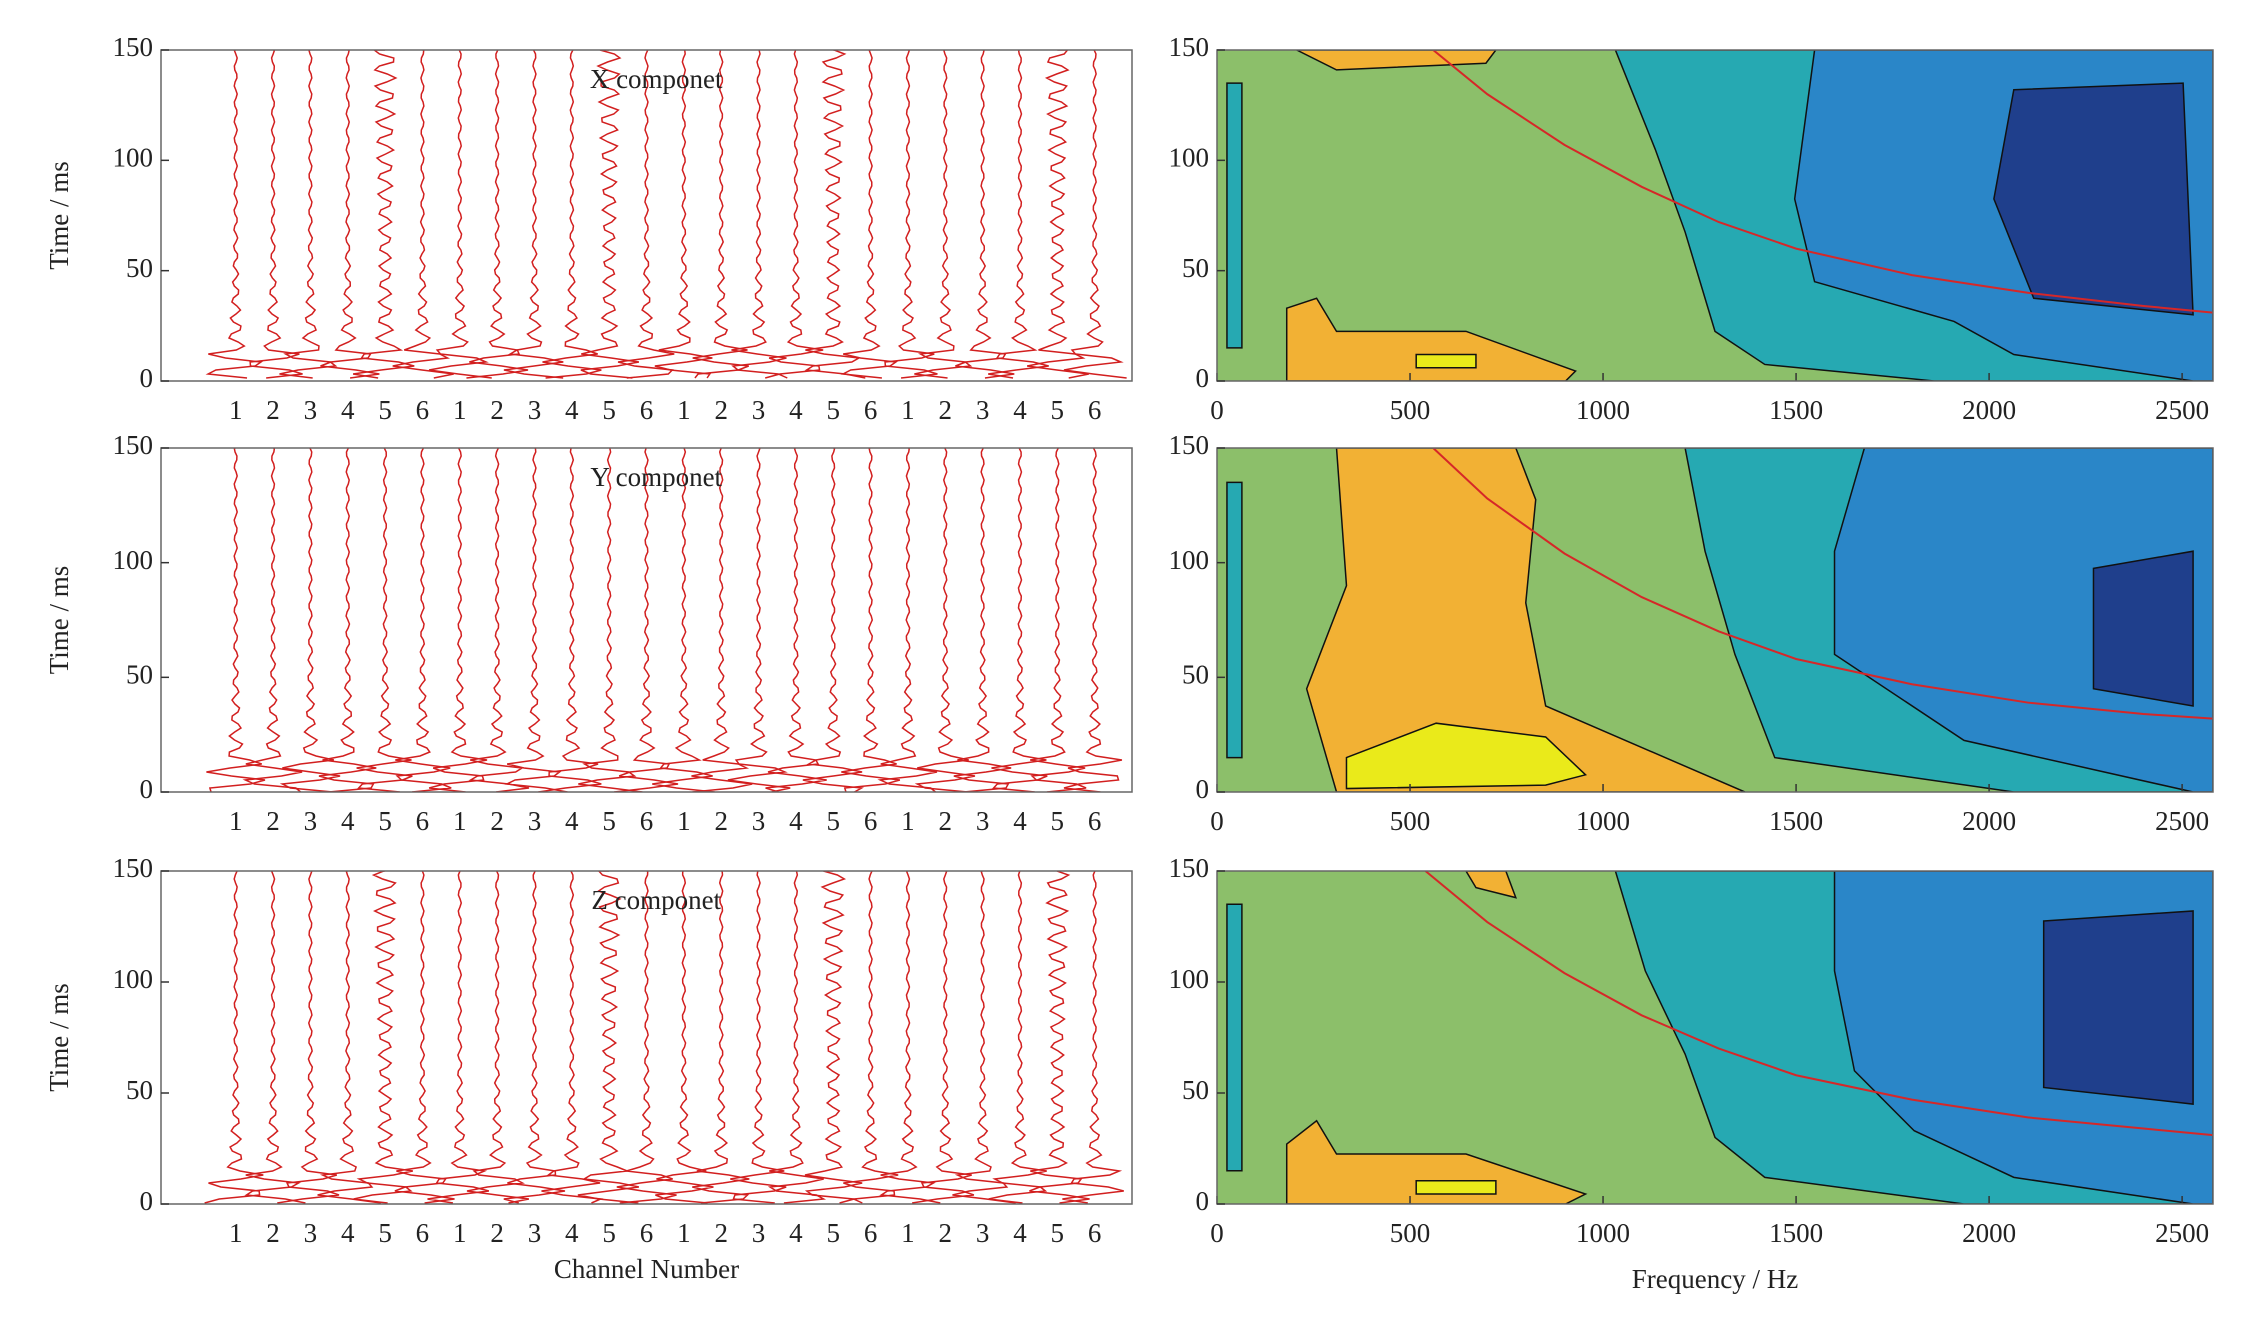 This screenshot has height=1321, width=2241. I want to click on y-tick-label: 50, so click(139, 675).